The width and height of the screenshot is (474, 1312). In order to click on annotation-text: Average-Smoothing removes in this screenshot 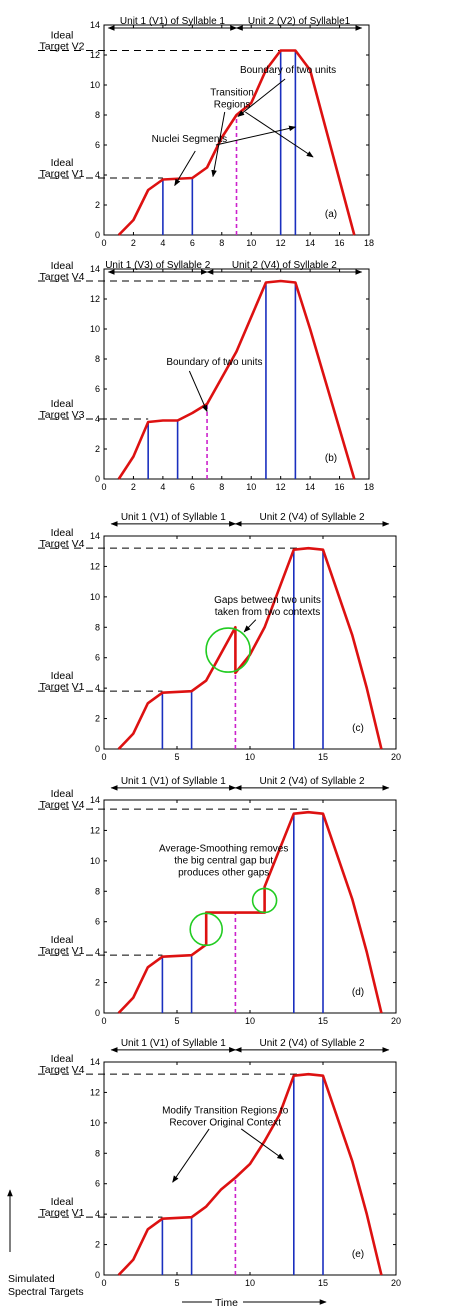, I will do `click(223, 849)`.